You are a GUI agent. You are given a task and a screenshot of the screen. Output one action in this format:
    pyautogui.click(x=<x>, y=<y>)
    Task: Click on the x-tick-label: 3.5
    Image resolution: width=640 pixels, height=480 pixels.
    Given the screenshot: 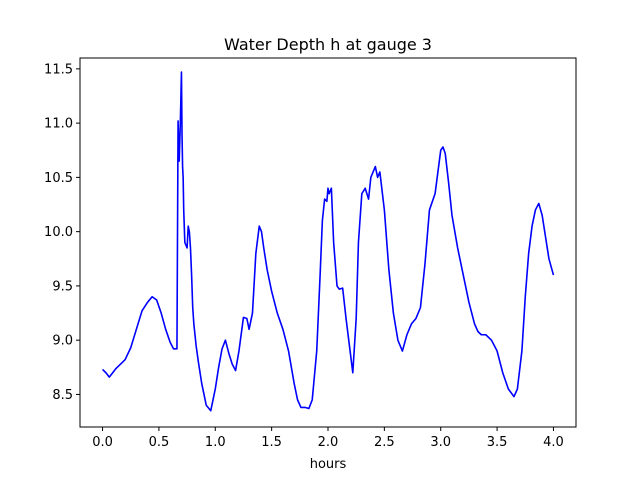 What is the action you would take?
    pyautogui.click(x=497, y=442)
    